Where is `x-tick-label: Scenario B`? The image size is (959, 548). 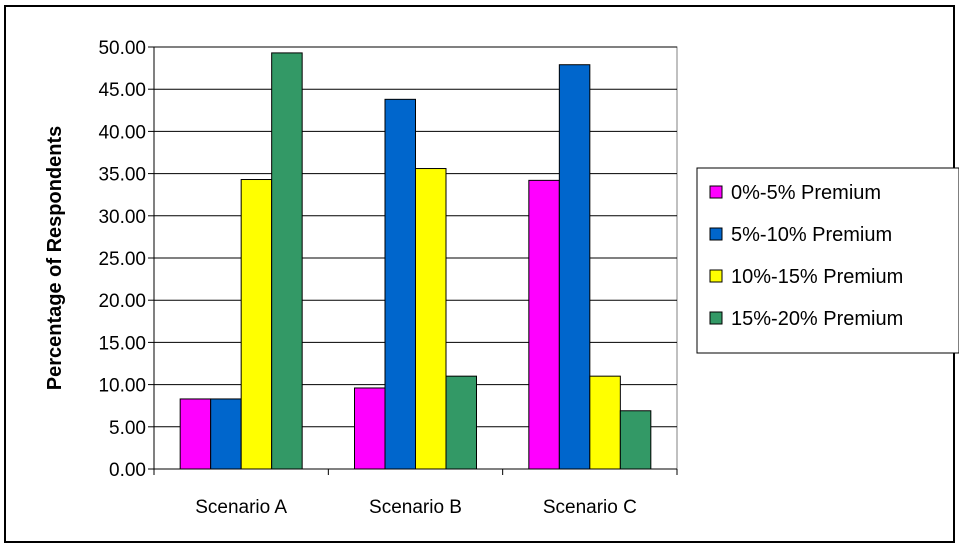 x-tick-label: Scenario B is located at coordinates (415, 507).